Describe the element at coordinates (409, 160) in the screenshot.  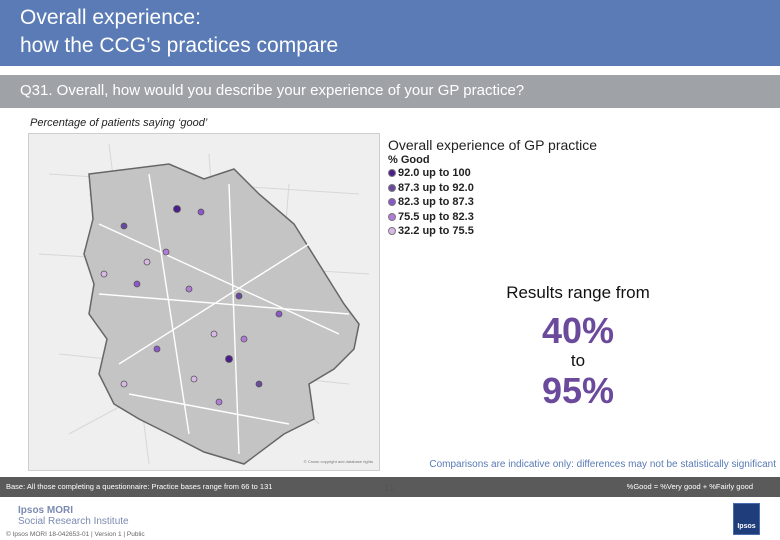
I see `legend-subtitle: % Good` at that location.